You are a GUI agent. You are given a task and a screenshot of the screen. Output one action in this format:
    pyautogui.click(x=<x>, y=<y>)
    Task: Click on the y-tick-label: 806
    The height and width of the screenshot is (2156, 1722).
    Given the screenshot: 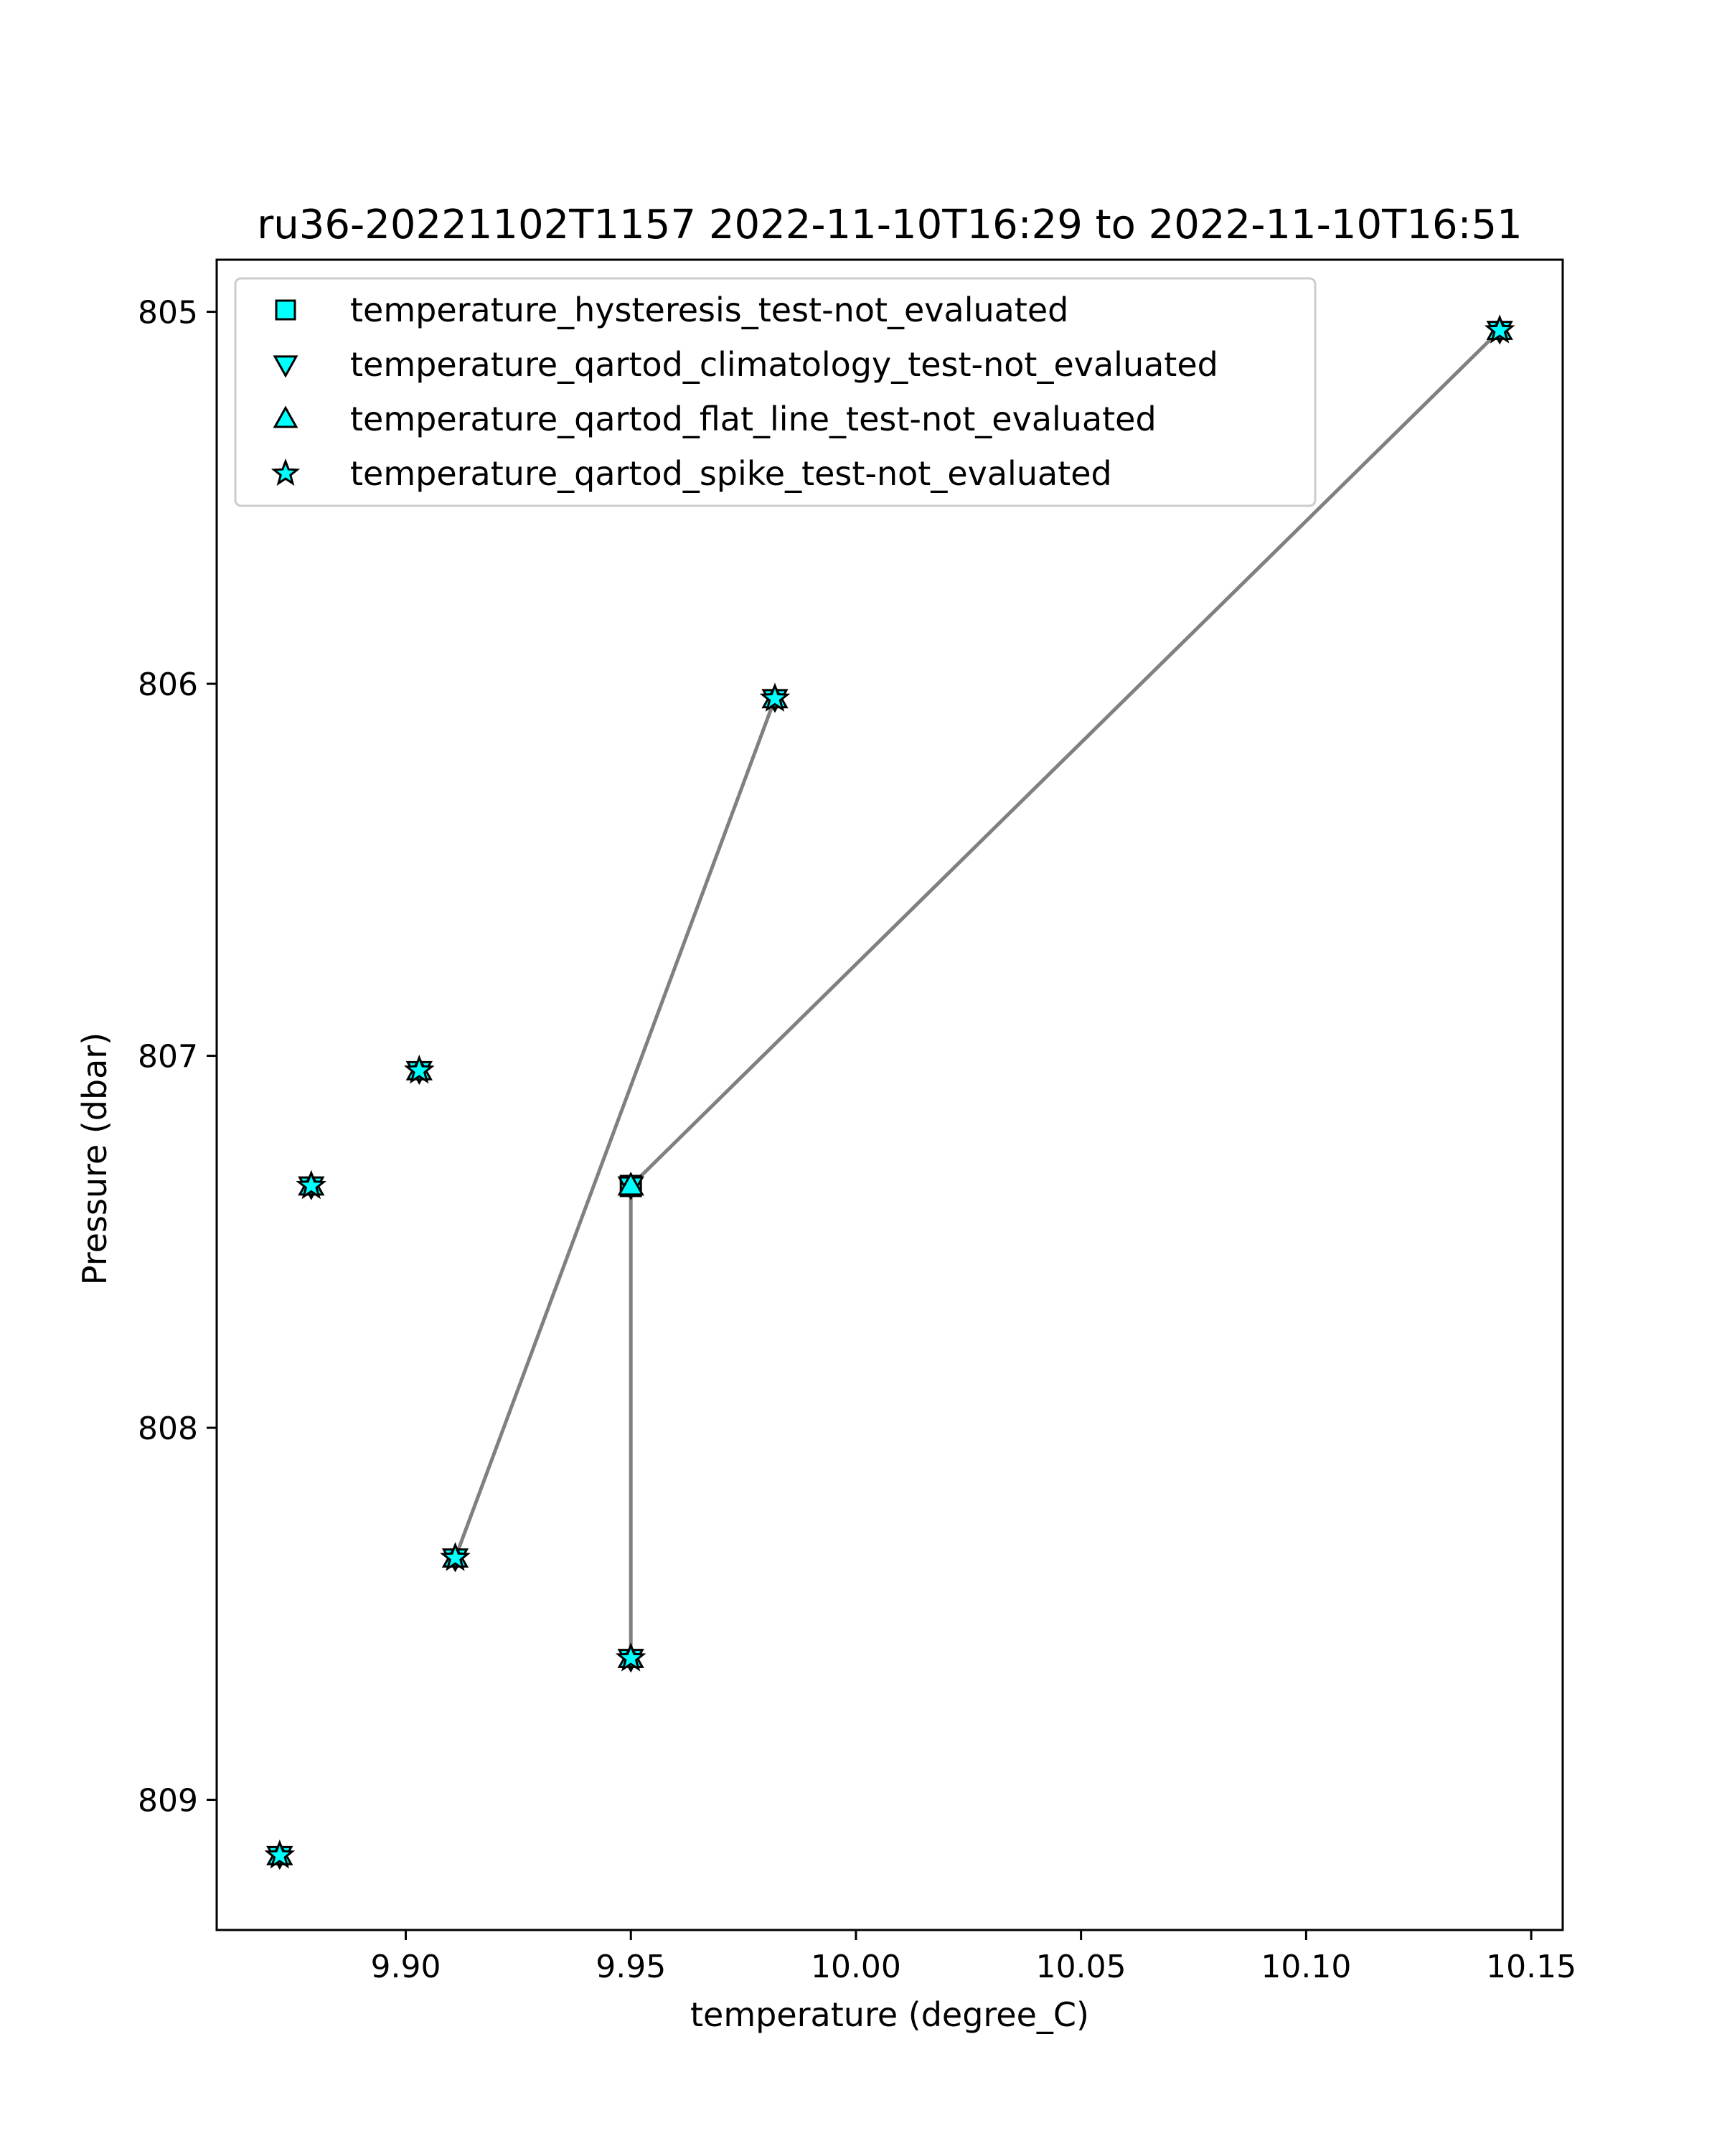 What is the action you would take?
    pyautogui.click(x=168, y=685)
    